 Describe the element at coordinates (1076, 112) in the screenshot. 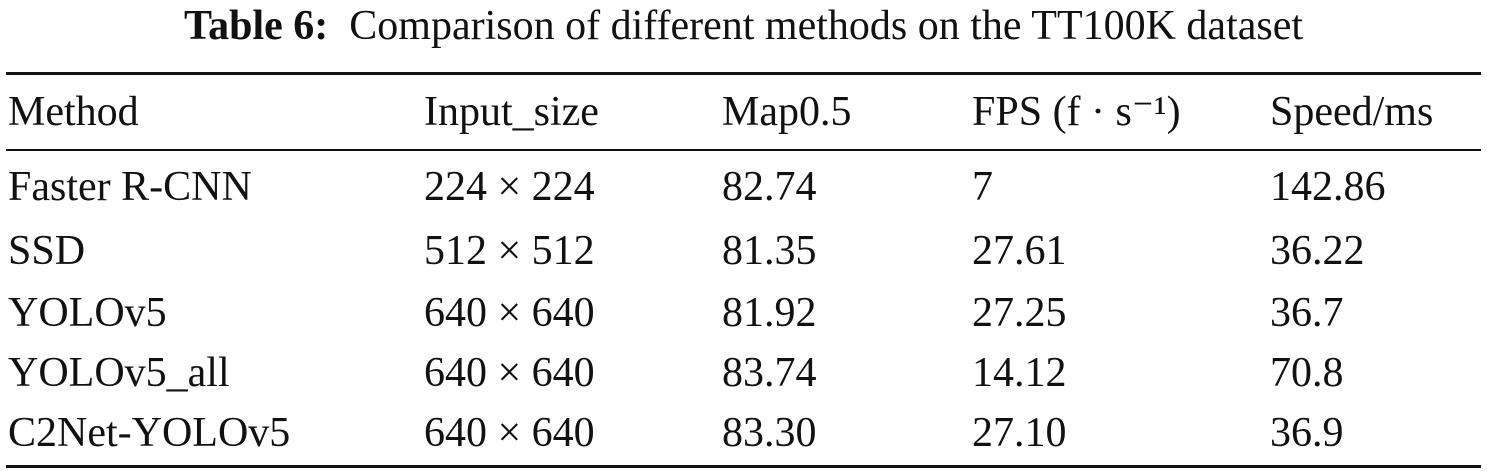

I see `header-fps: FPS (f · s⁻¹)` at that location.